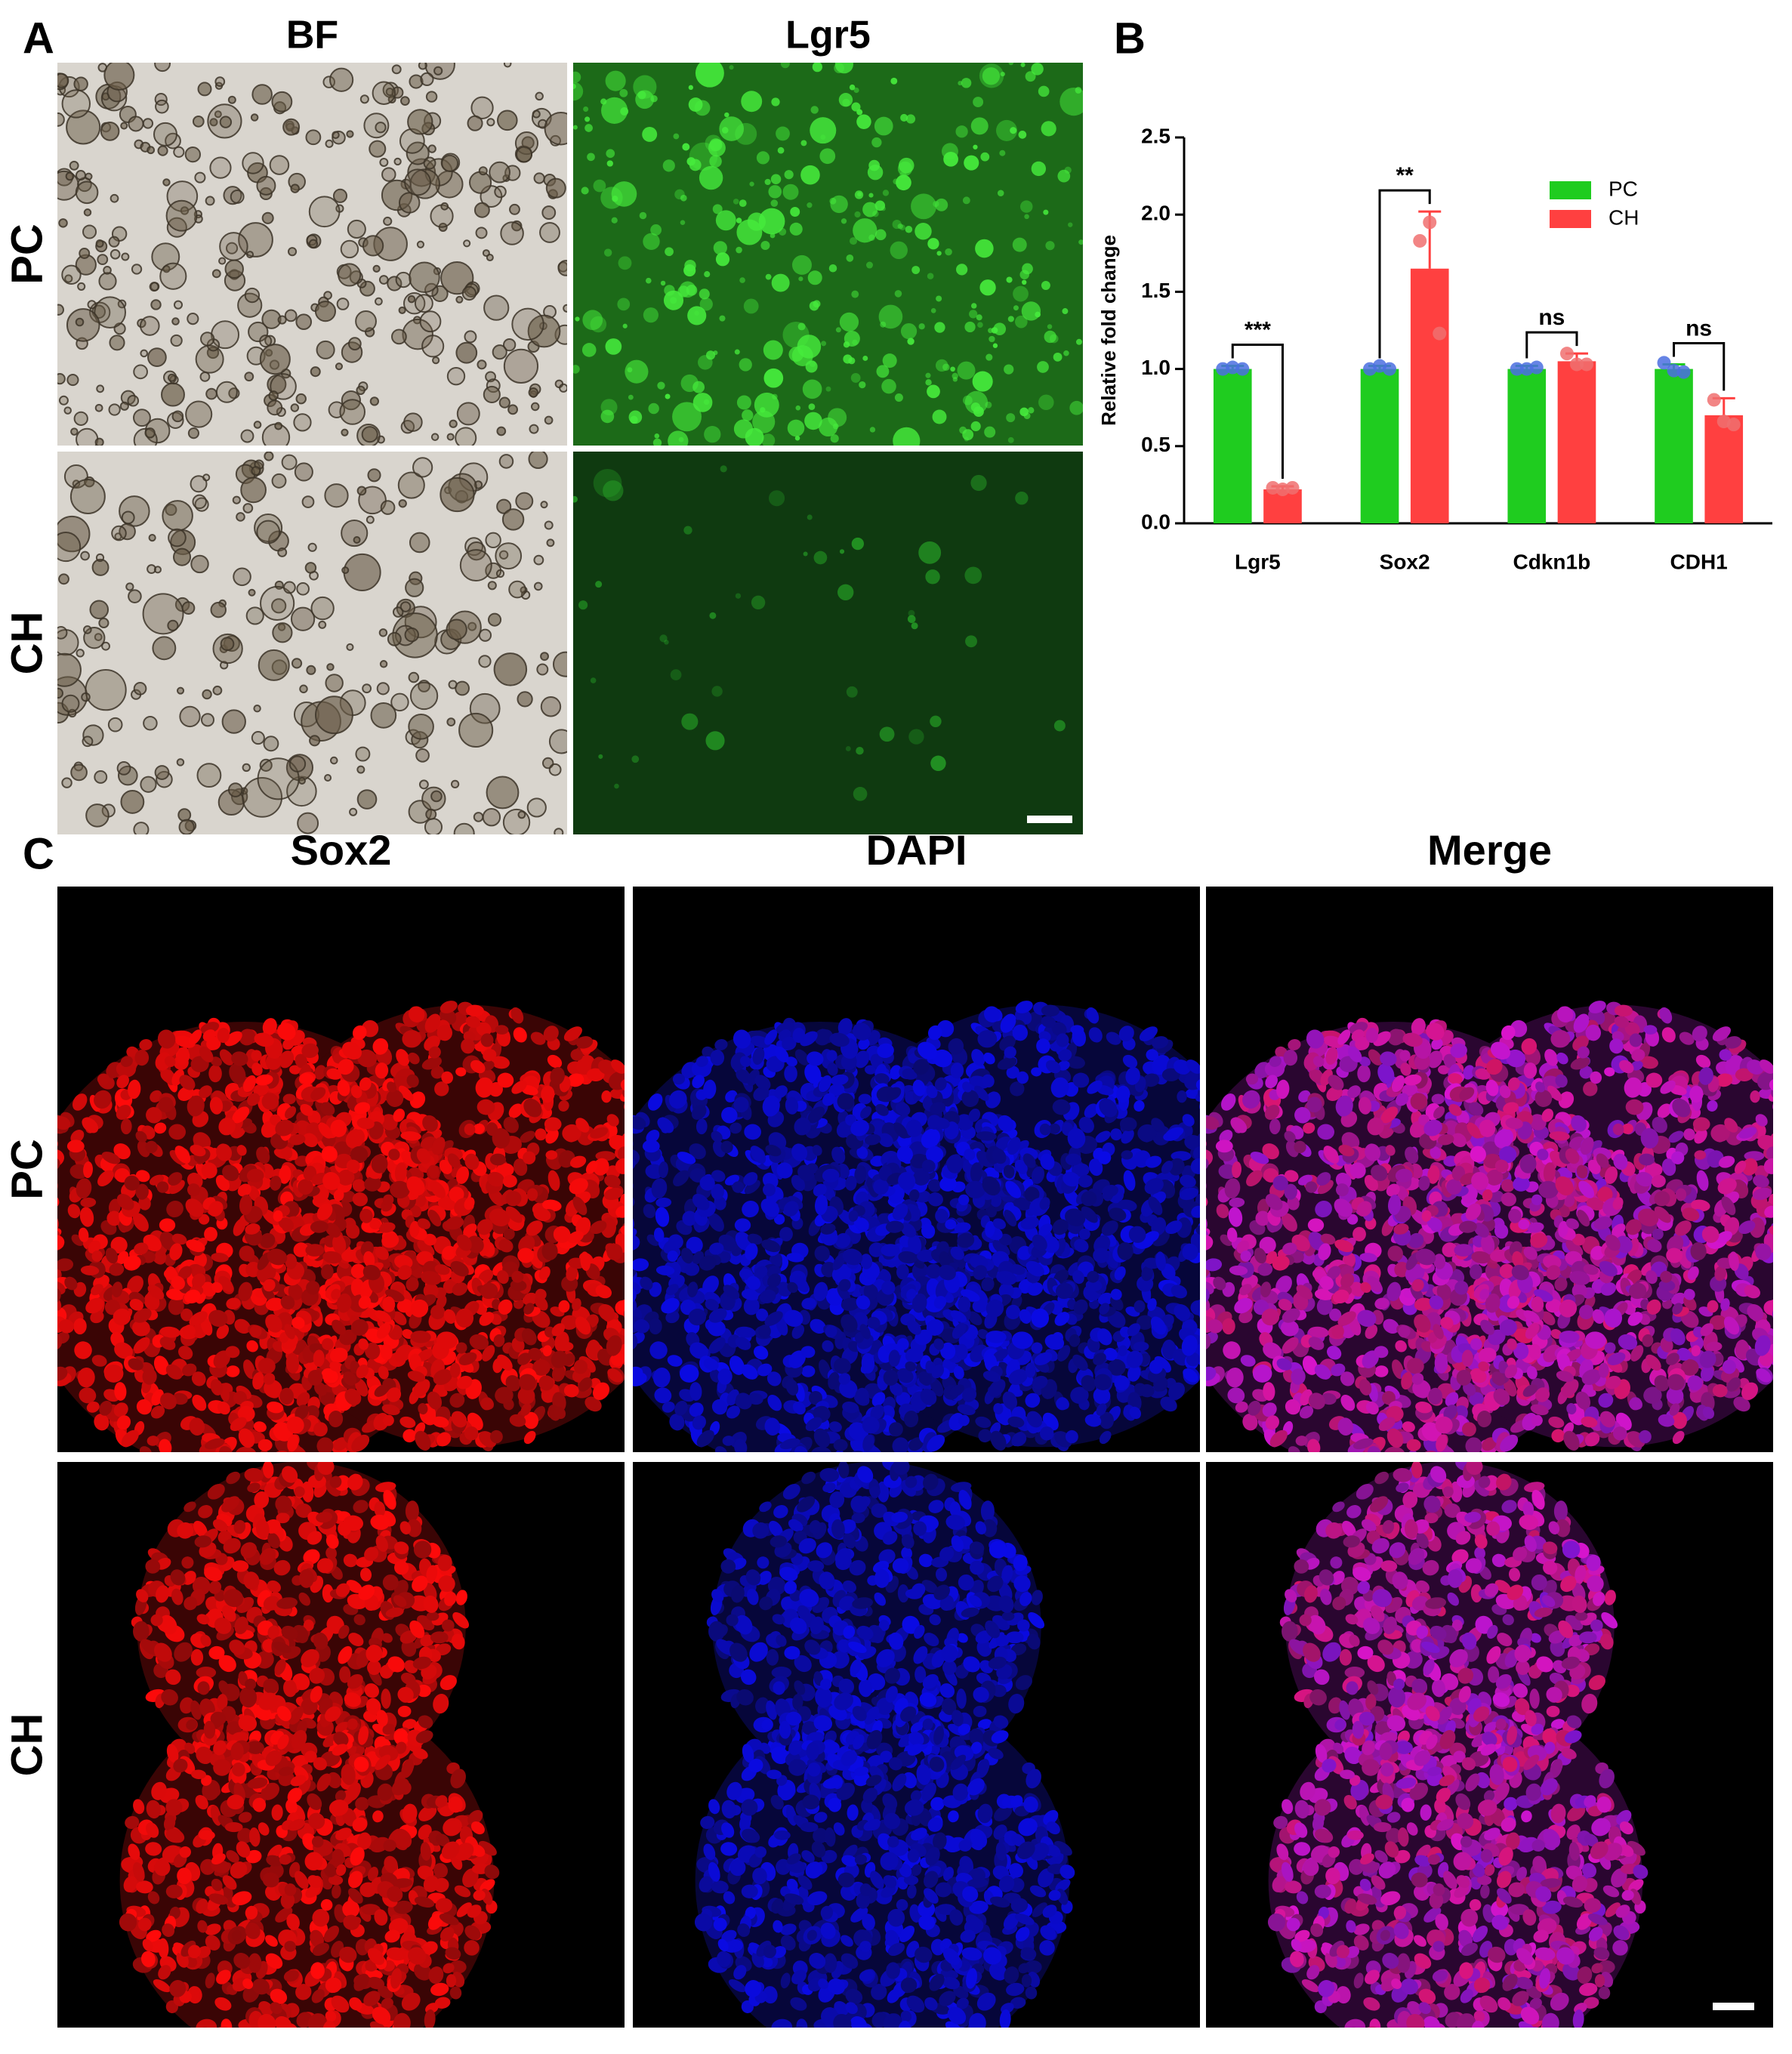  What do you see at coordinates (312, 255) in the screenshot?
I see `micrograph` at bounding box center [312, 255].